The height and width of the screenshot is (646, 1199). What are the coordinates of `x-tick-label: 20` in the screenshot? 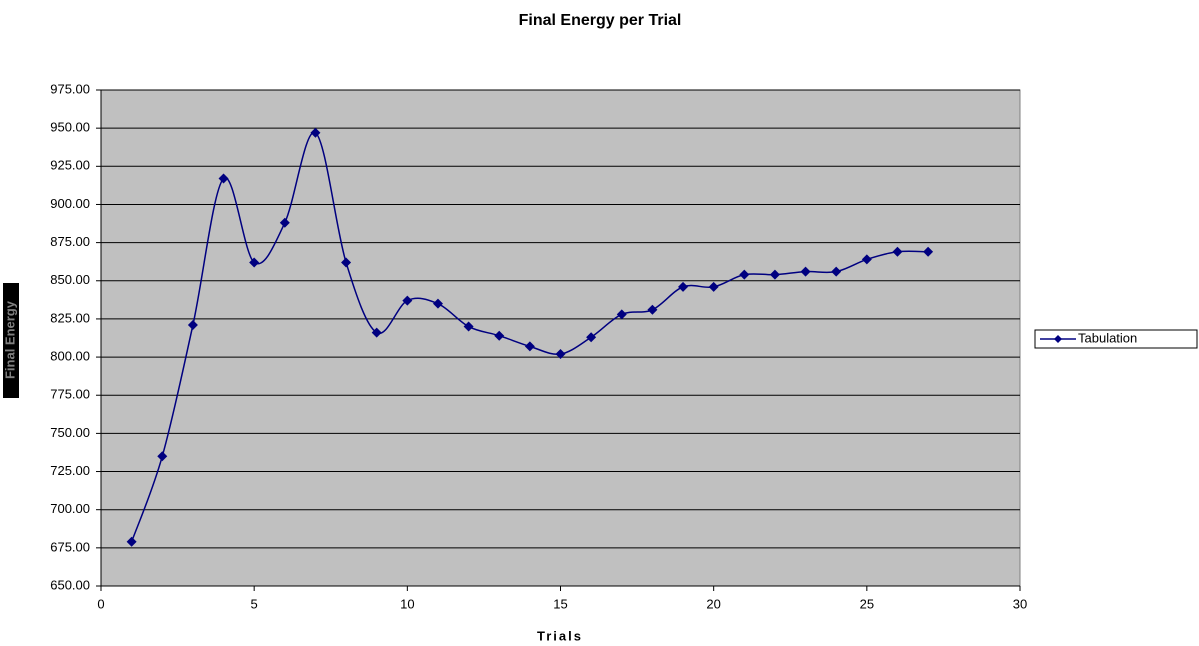 It's located at (713, 603).